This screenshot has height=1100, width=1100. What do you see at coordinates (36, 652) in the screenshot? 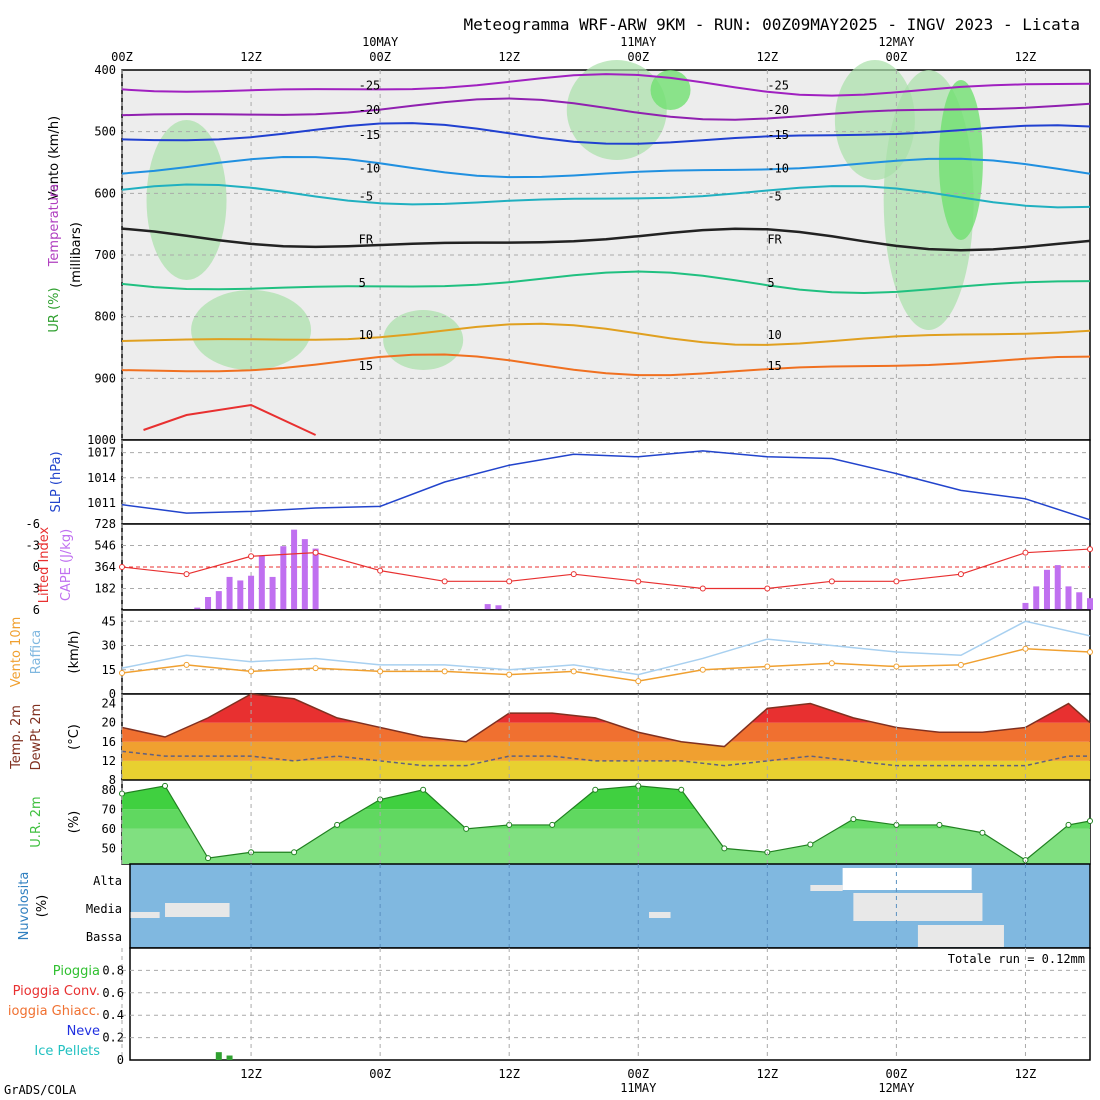
I see `raffica-label: Raffica` at bounding box center [36, 652].